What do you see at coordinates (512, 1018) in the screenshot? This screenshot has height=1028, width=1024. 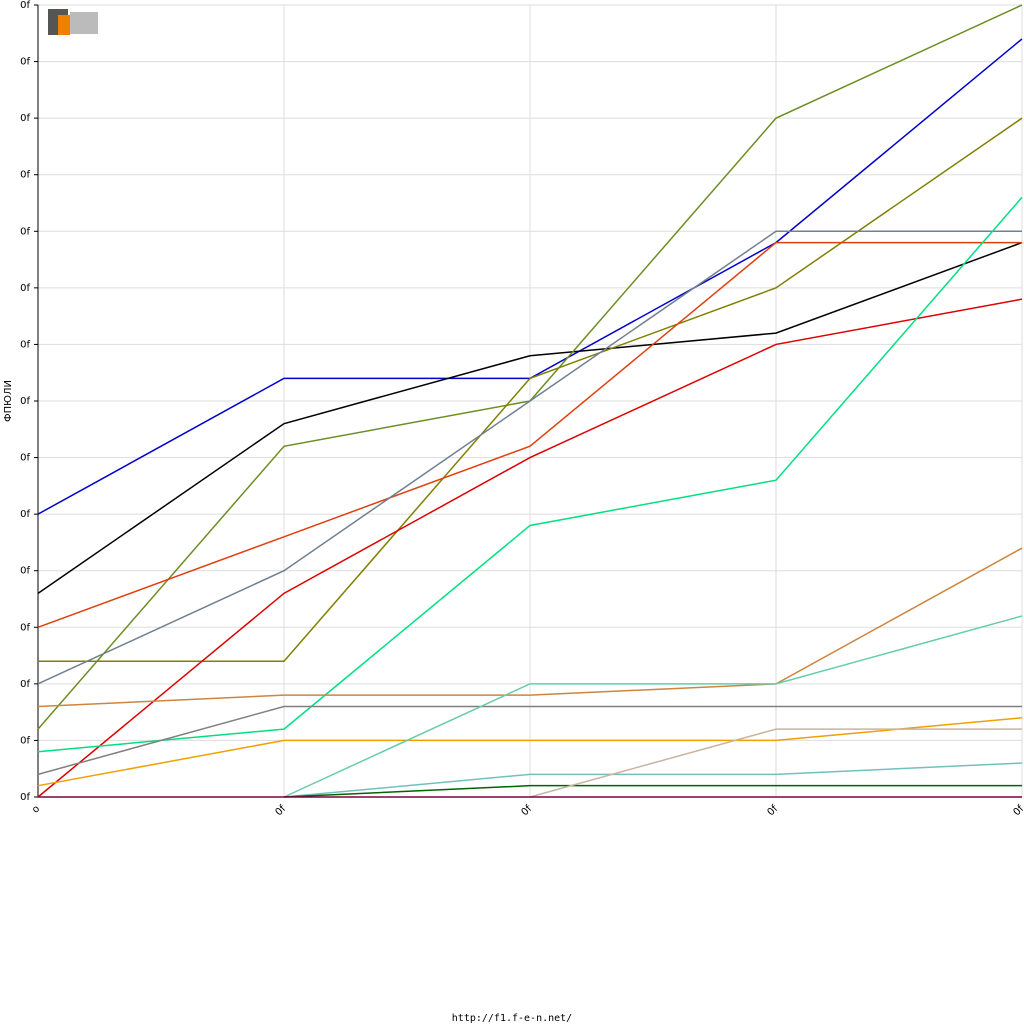 I see `footer: http://f1.f-e-n.net/` at bounding box center [512, 1018].